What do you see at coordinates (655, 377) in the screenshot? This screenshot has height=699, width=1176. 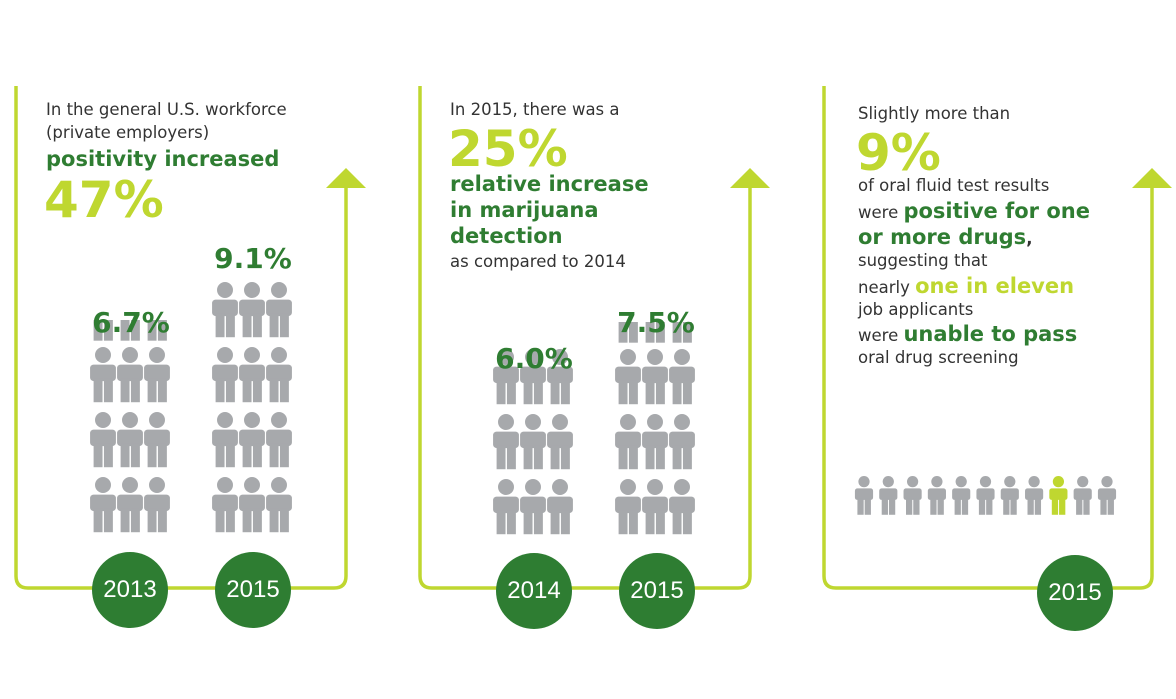 I see `person-2015b-r2-c1` at bounding box center [655, 377].